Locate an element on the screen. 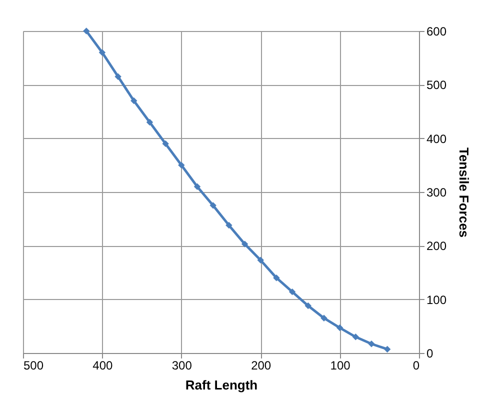 The image size is (503, 419). x-tick-label: 300 is located at coordinates (182, 365).